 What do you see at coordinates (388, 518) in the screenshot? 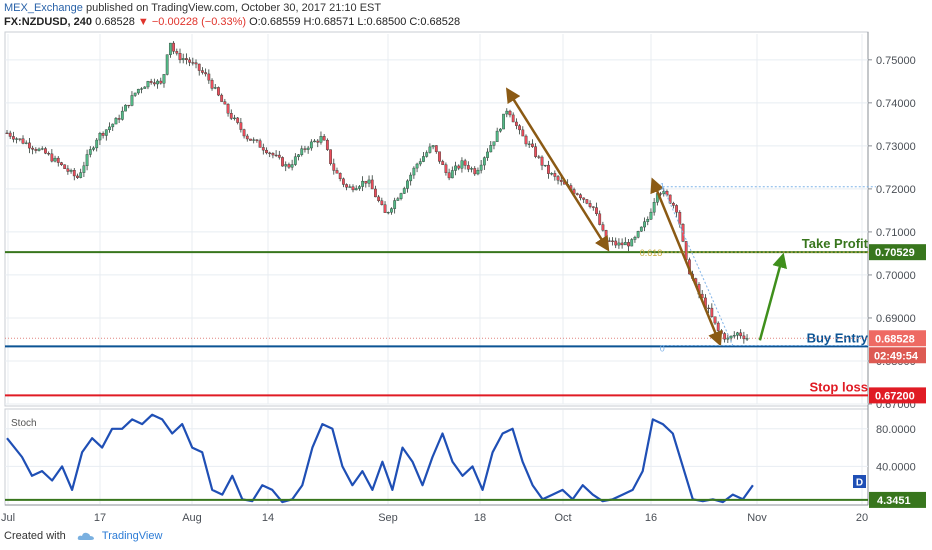
I see `time-tick-label: Sep` at bounding box center [388, 518].